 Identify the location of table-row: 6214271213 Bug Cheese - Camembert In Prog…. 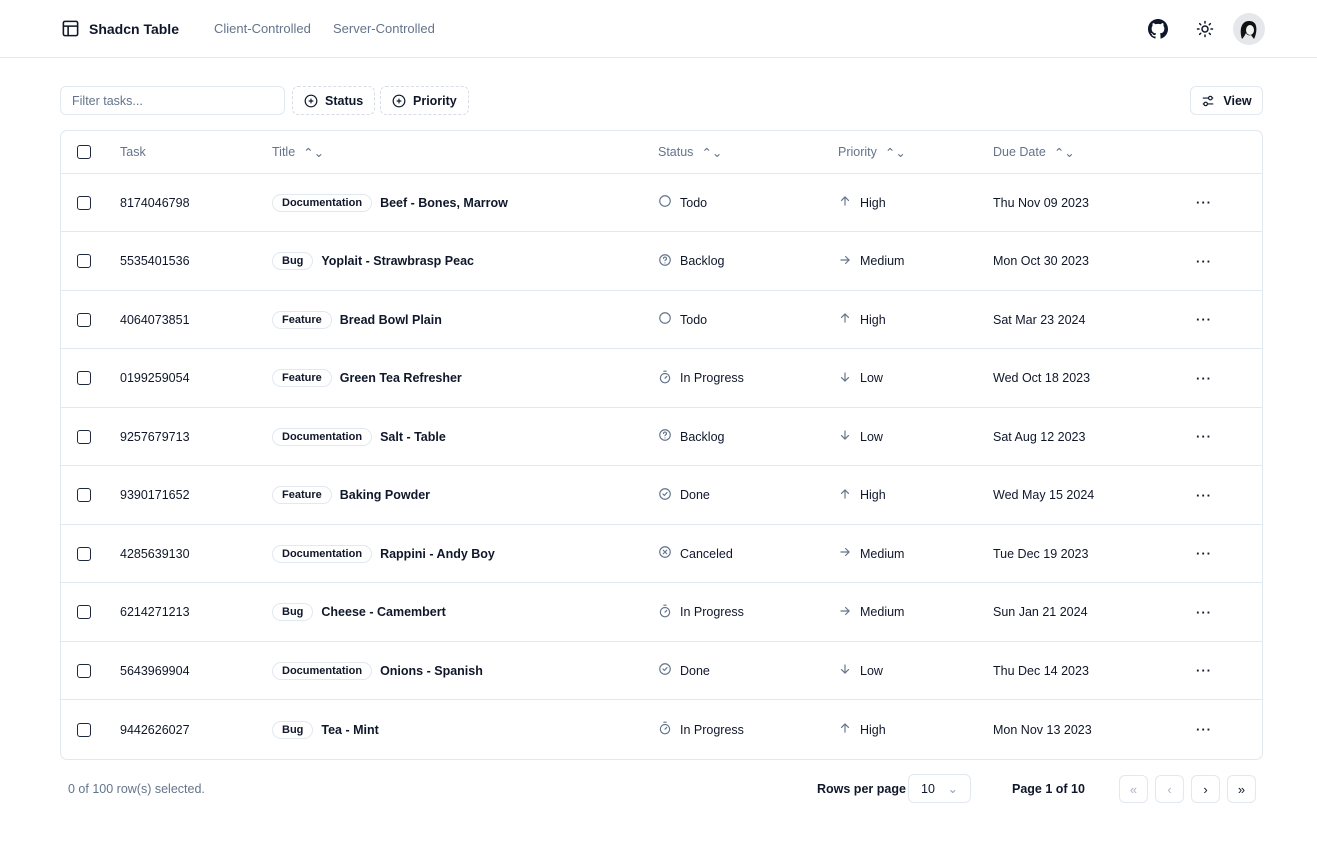
(661, 612).